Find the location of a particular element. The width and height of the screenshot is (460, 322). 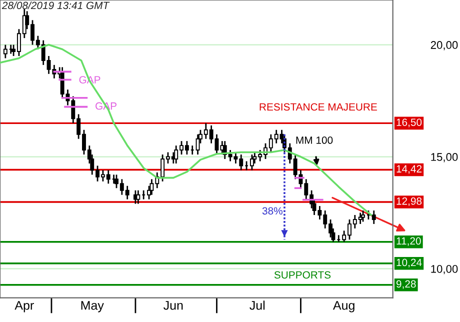

annotation: RESISTANCE MAJEURE is located at coordinates (318, 107).